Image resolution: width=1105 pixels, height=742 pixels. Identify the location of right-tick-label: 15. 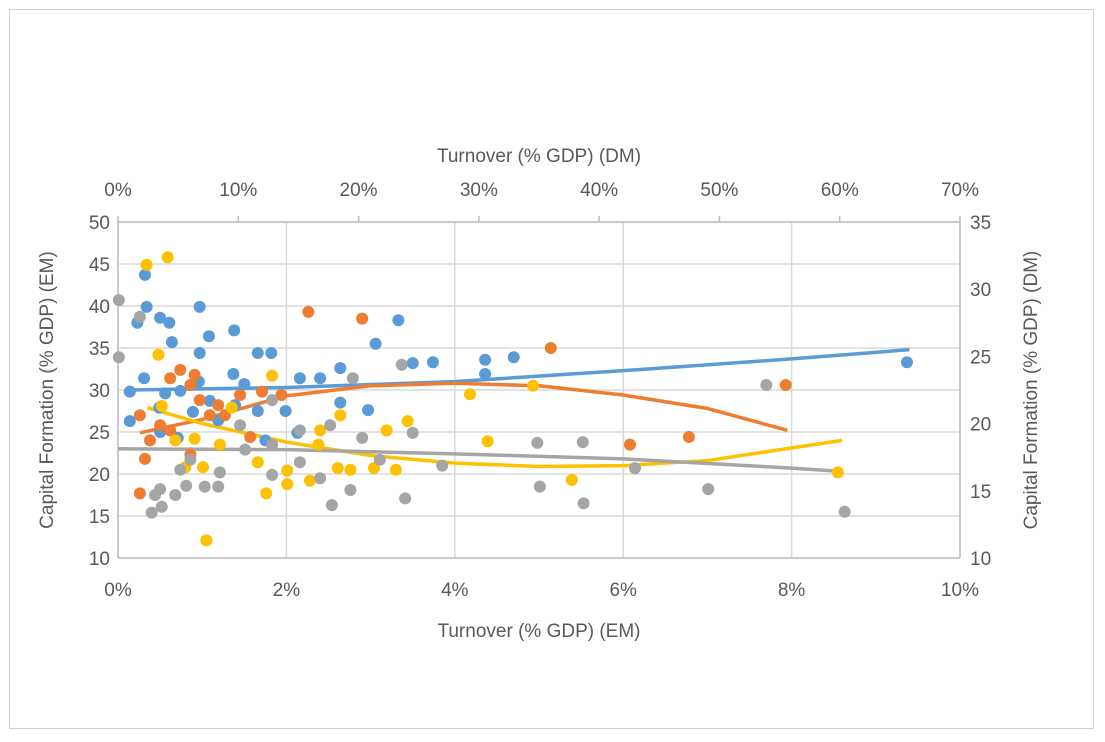
(980, 492).